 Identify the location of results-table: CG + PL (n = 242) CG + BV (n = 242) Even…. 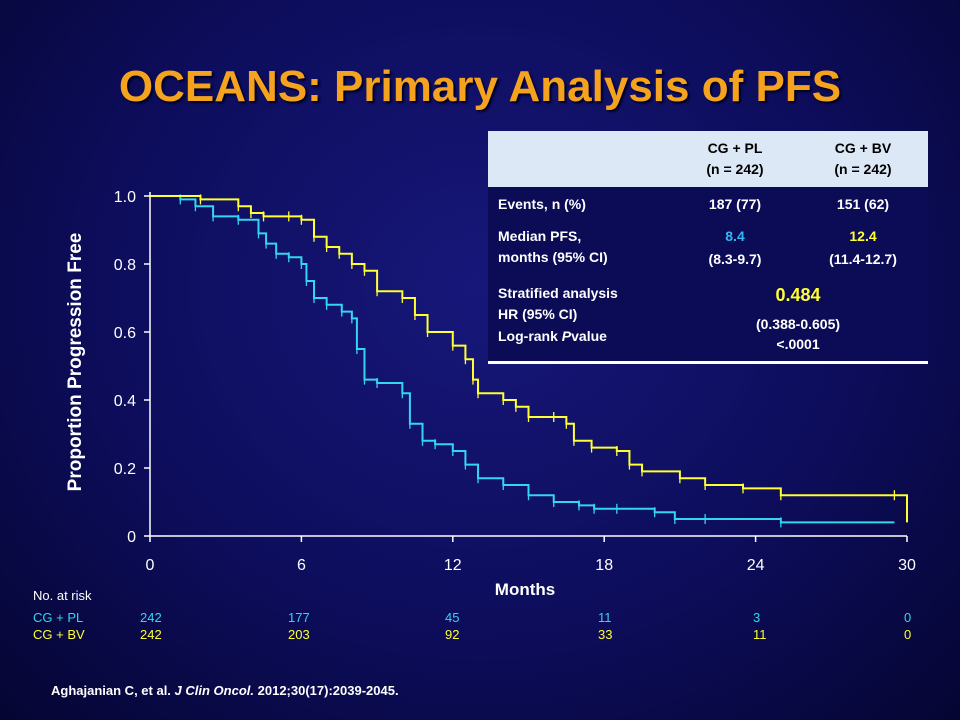
(708, 247).